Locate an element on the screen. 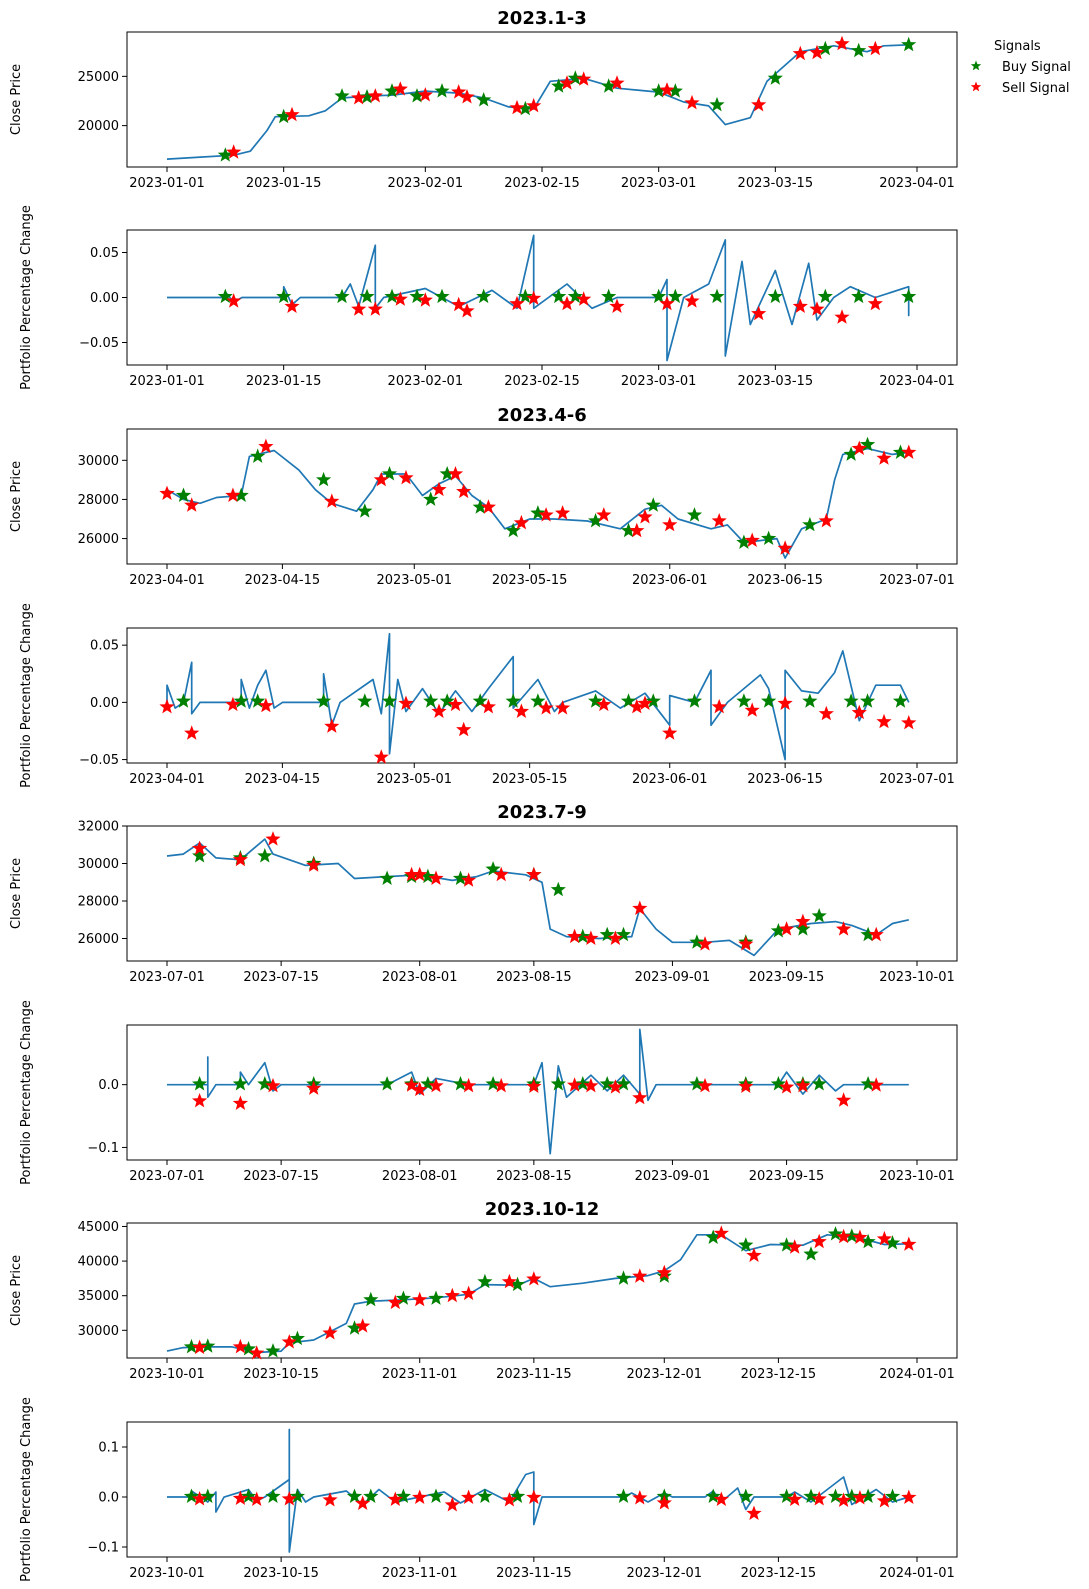 The height and width of the screenshot is (1589, 1089). x-tick-label: 2023-07-15 is located at coordinates (281, 977).